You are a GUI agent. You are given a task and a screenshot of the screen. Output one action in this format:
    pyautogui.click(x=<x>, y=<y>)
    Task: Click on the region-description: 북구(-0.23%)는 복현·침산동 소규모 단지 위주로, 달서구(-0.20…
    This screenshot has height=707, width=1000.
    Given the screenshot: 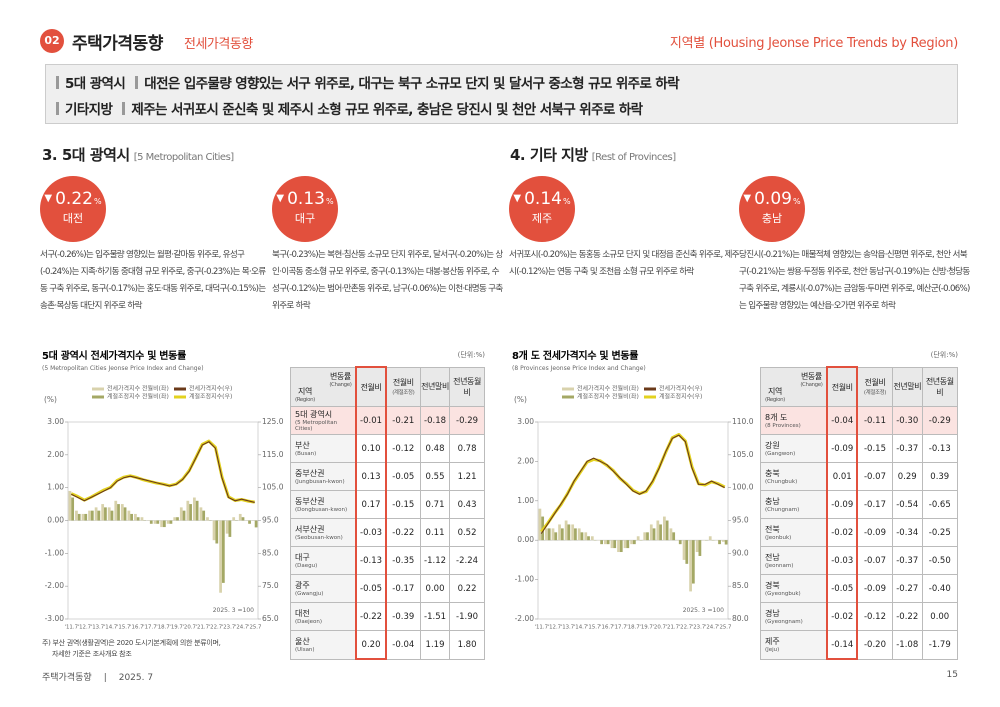 What is the action you would take?
    pyautogui.click(x=387, y=280)
    